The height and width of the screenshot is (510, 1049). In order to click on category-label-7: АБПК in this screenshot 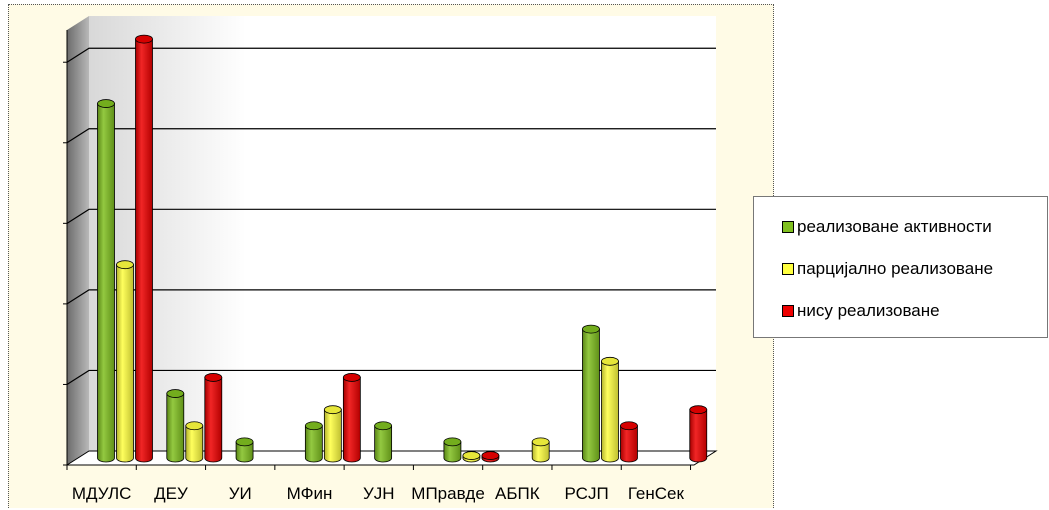, I will do `click(517, 493)`.